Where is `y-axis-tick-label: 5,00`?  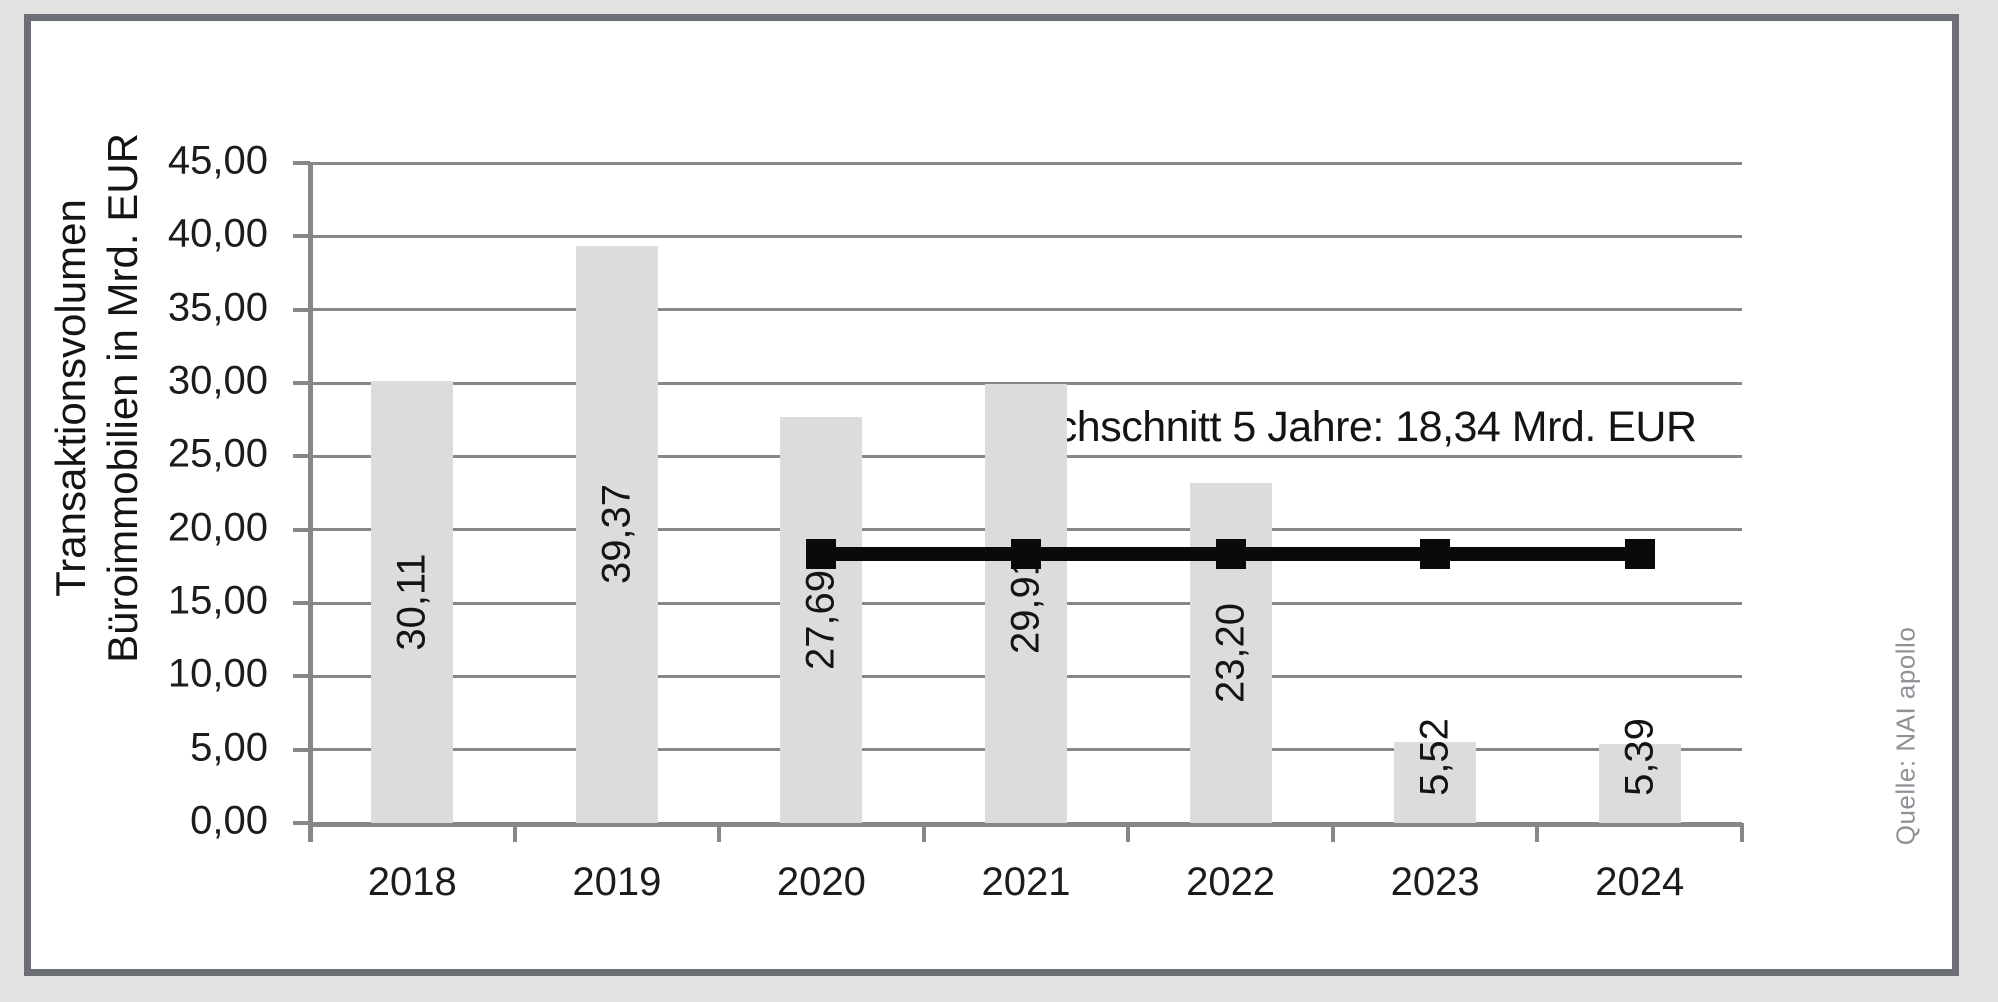
y-axis-tick-label: 5,00 is located at coordinates (229, 747).